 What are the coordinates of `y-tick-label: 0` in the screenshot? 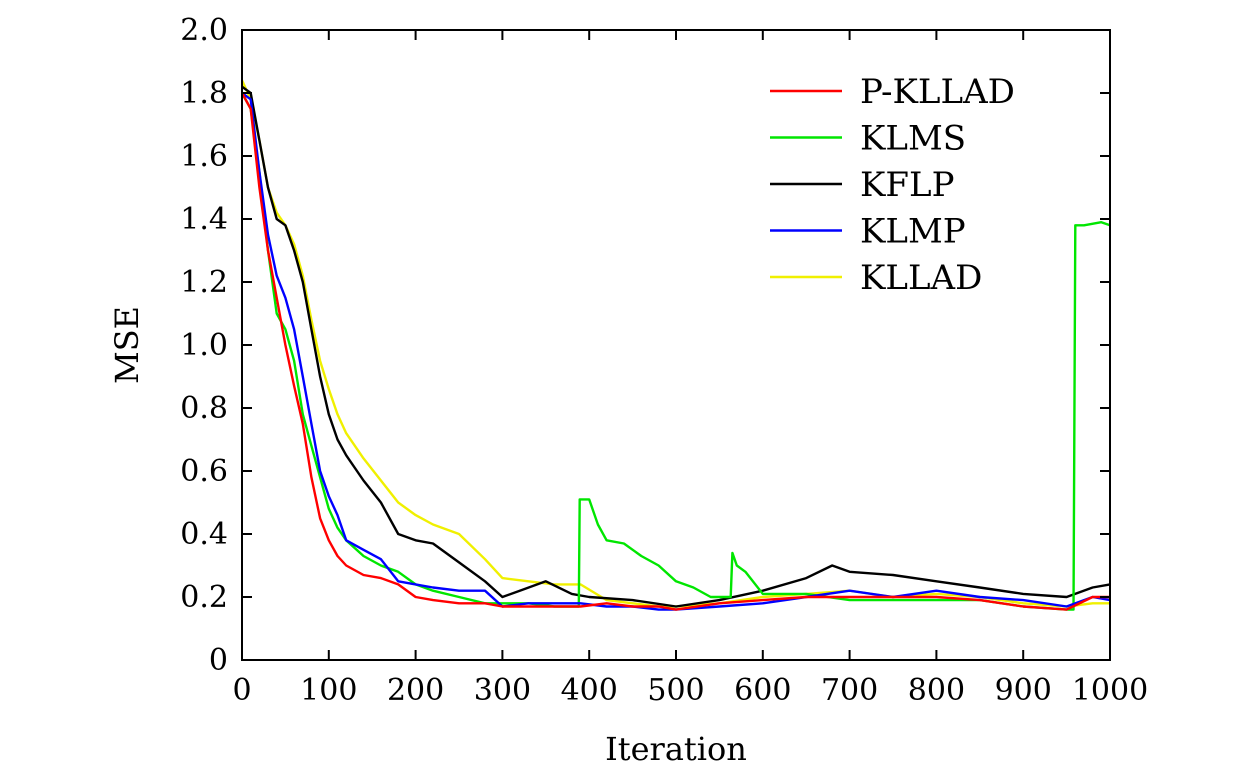 It's located at (218, 660).